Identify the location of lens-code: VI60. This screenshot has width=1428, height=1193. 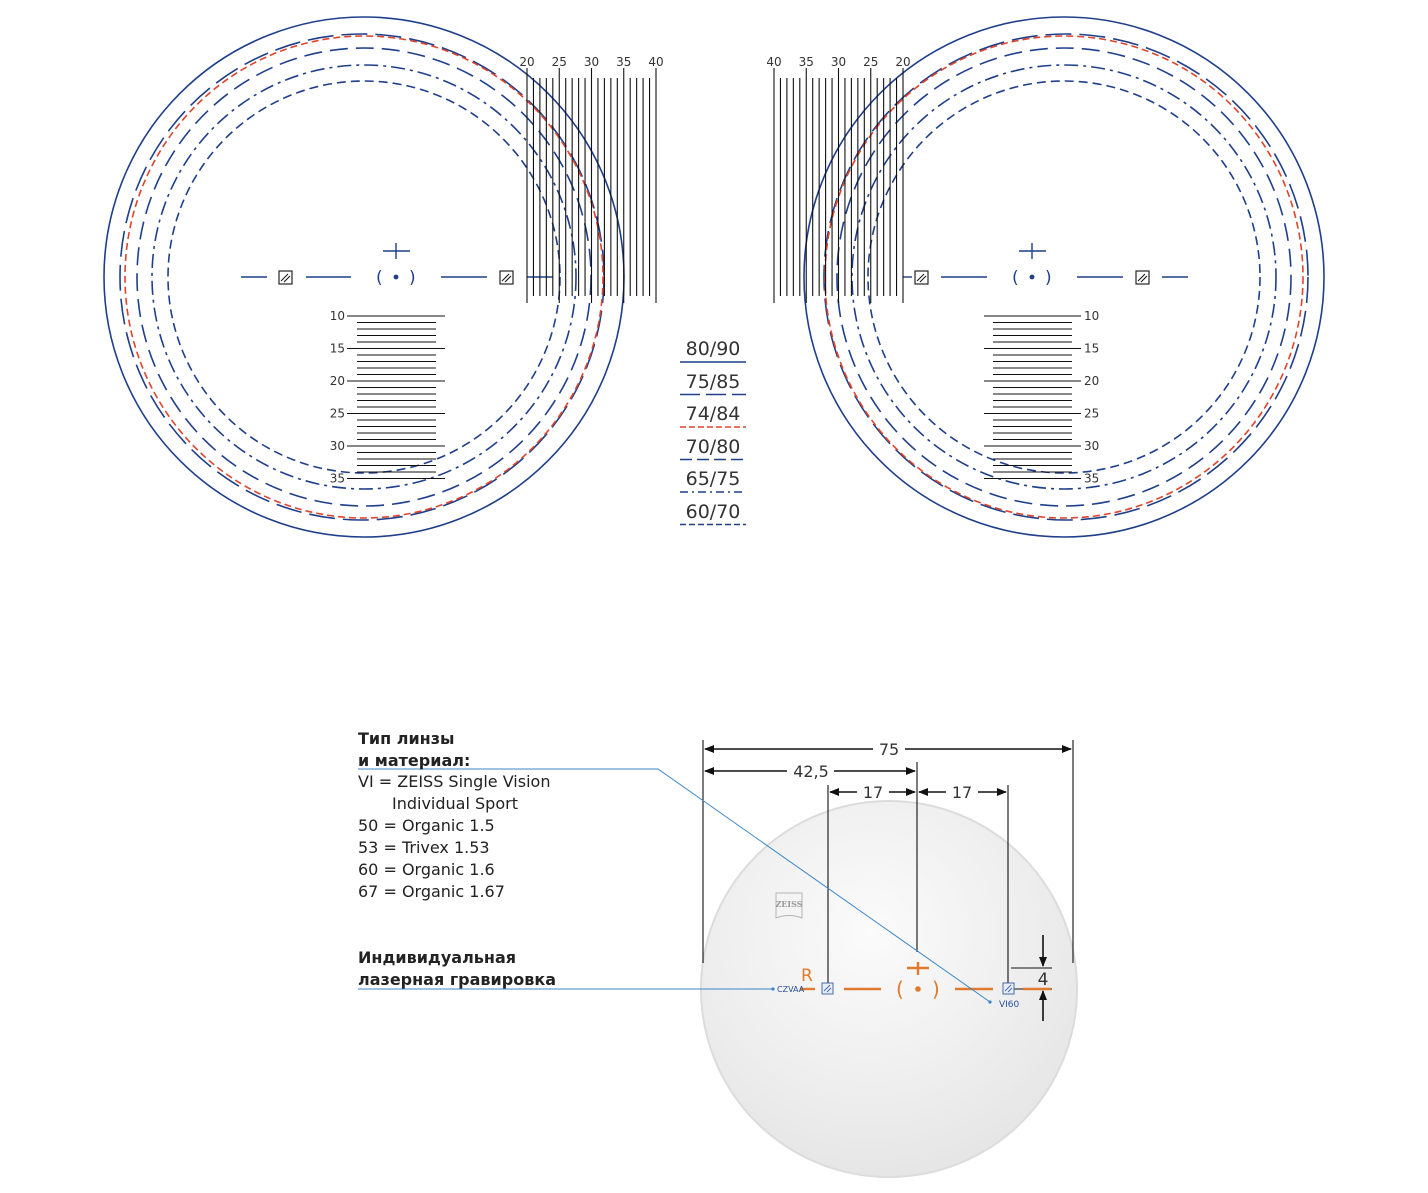
(1009, 1005).